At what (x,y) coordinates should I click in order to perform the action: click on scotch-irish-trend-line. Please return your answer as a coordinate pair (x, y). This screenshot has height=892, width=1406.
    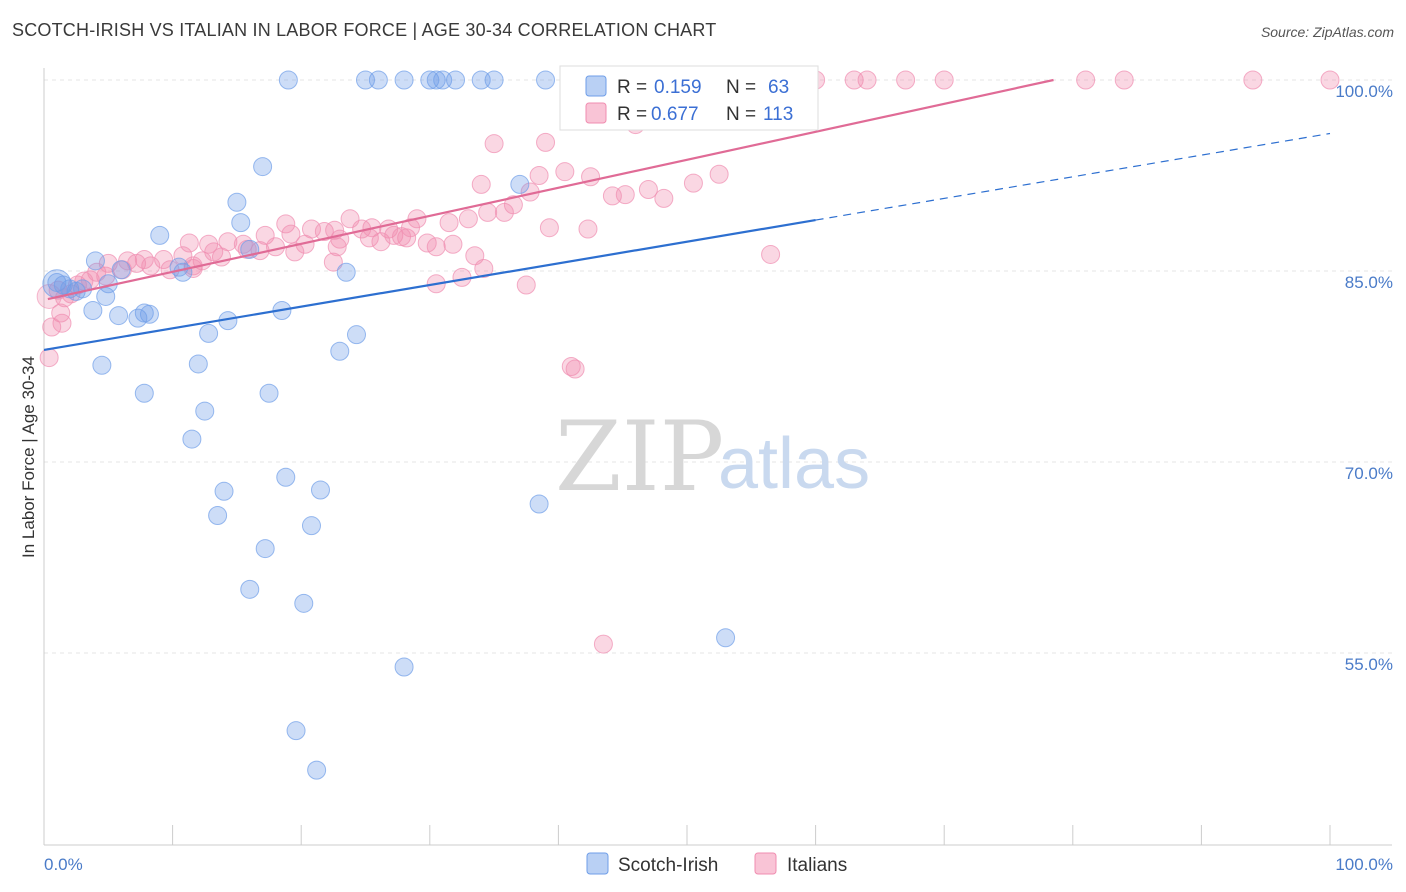
    Looking at the image, I should click on (429, 285).